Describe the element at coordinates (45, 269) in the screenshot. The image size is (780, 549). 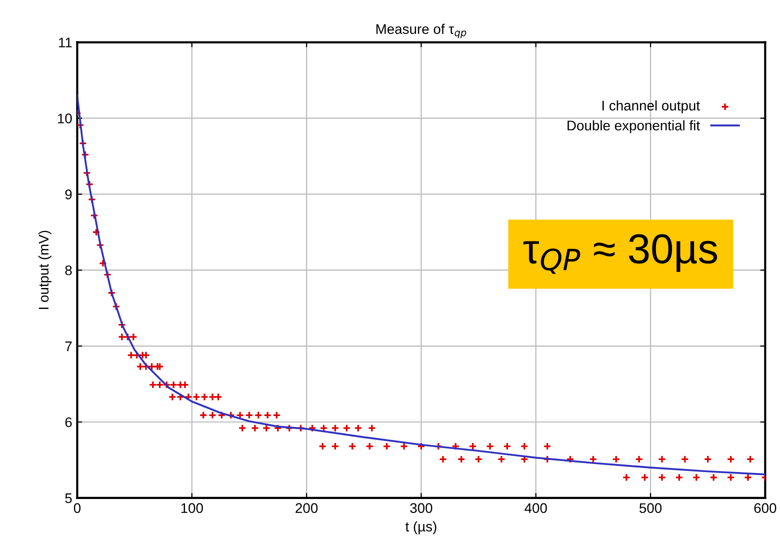
I see `y-axis-title: I output (mV)` at that location.